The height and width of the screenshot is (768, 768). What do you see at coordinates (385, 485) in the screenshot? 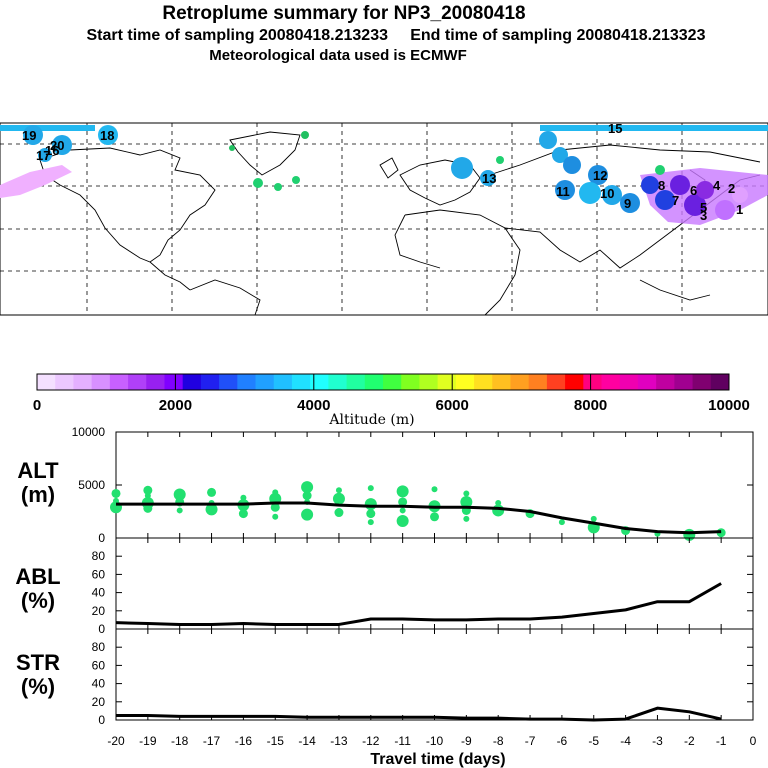
I see `panel-alt: 0 5000 10000 ALT(m)` at bounding box center [385, 485].